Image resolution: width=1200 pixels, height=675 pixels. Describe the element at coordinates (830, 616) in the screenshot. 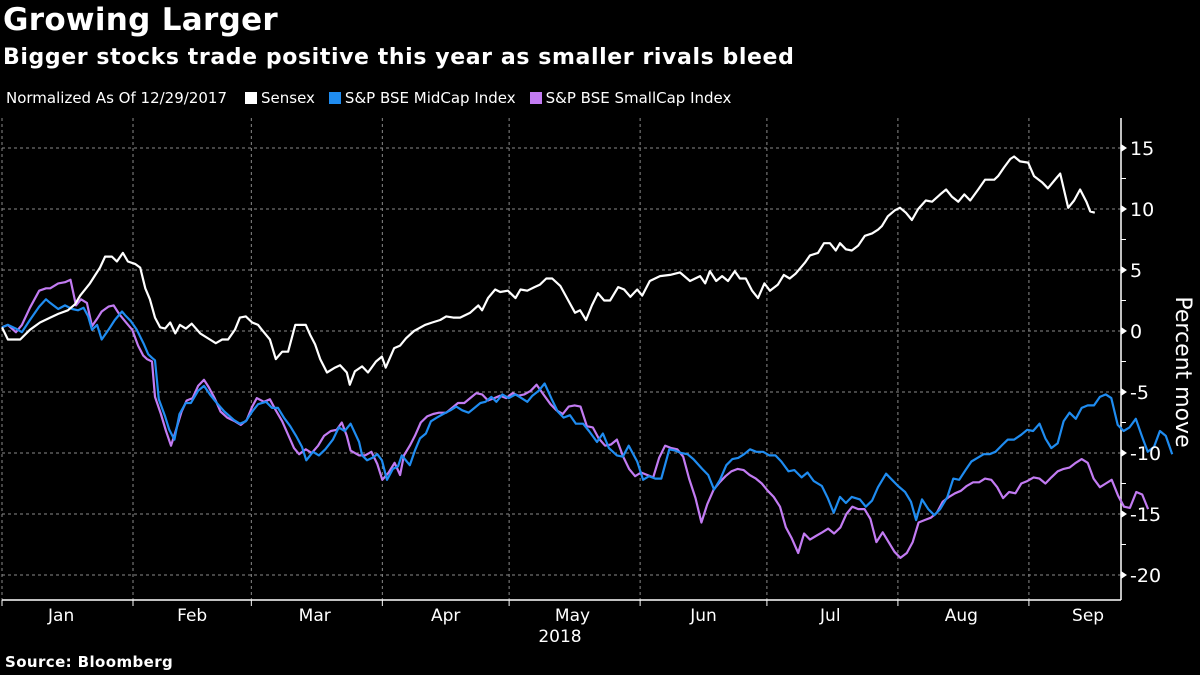

I see `x-tick-label: Jul` at that location.